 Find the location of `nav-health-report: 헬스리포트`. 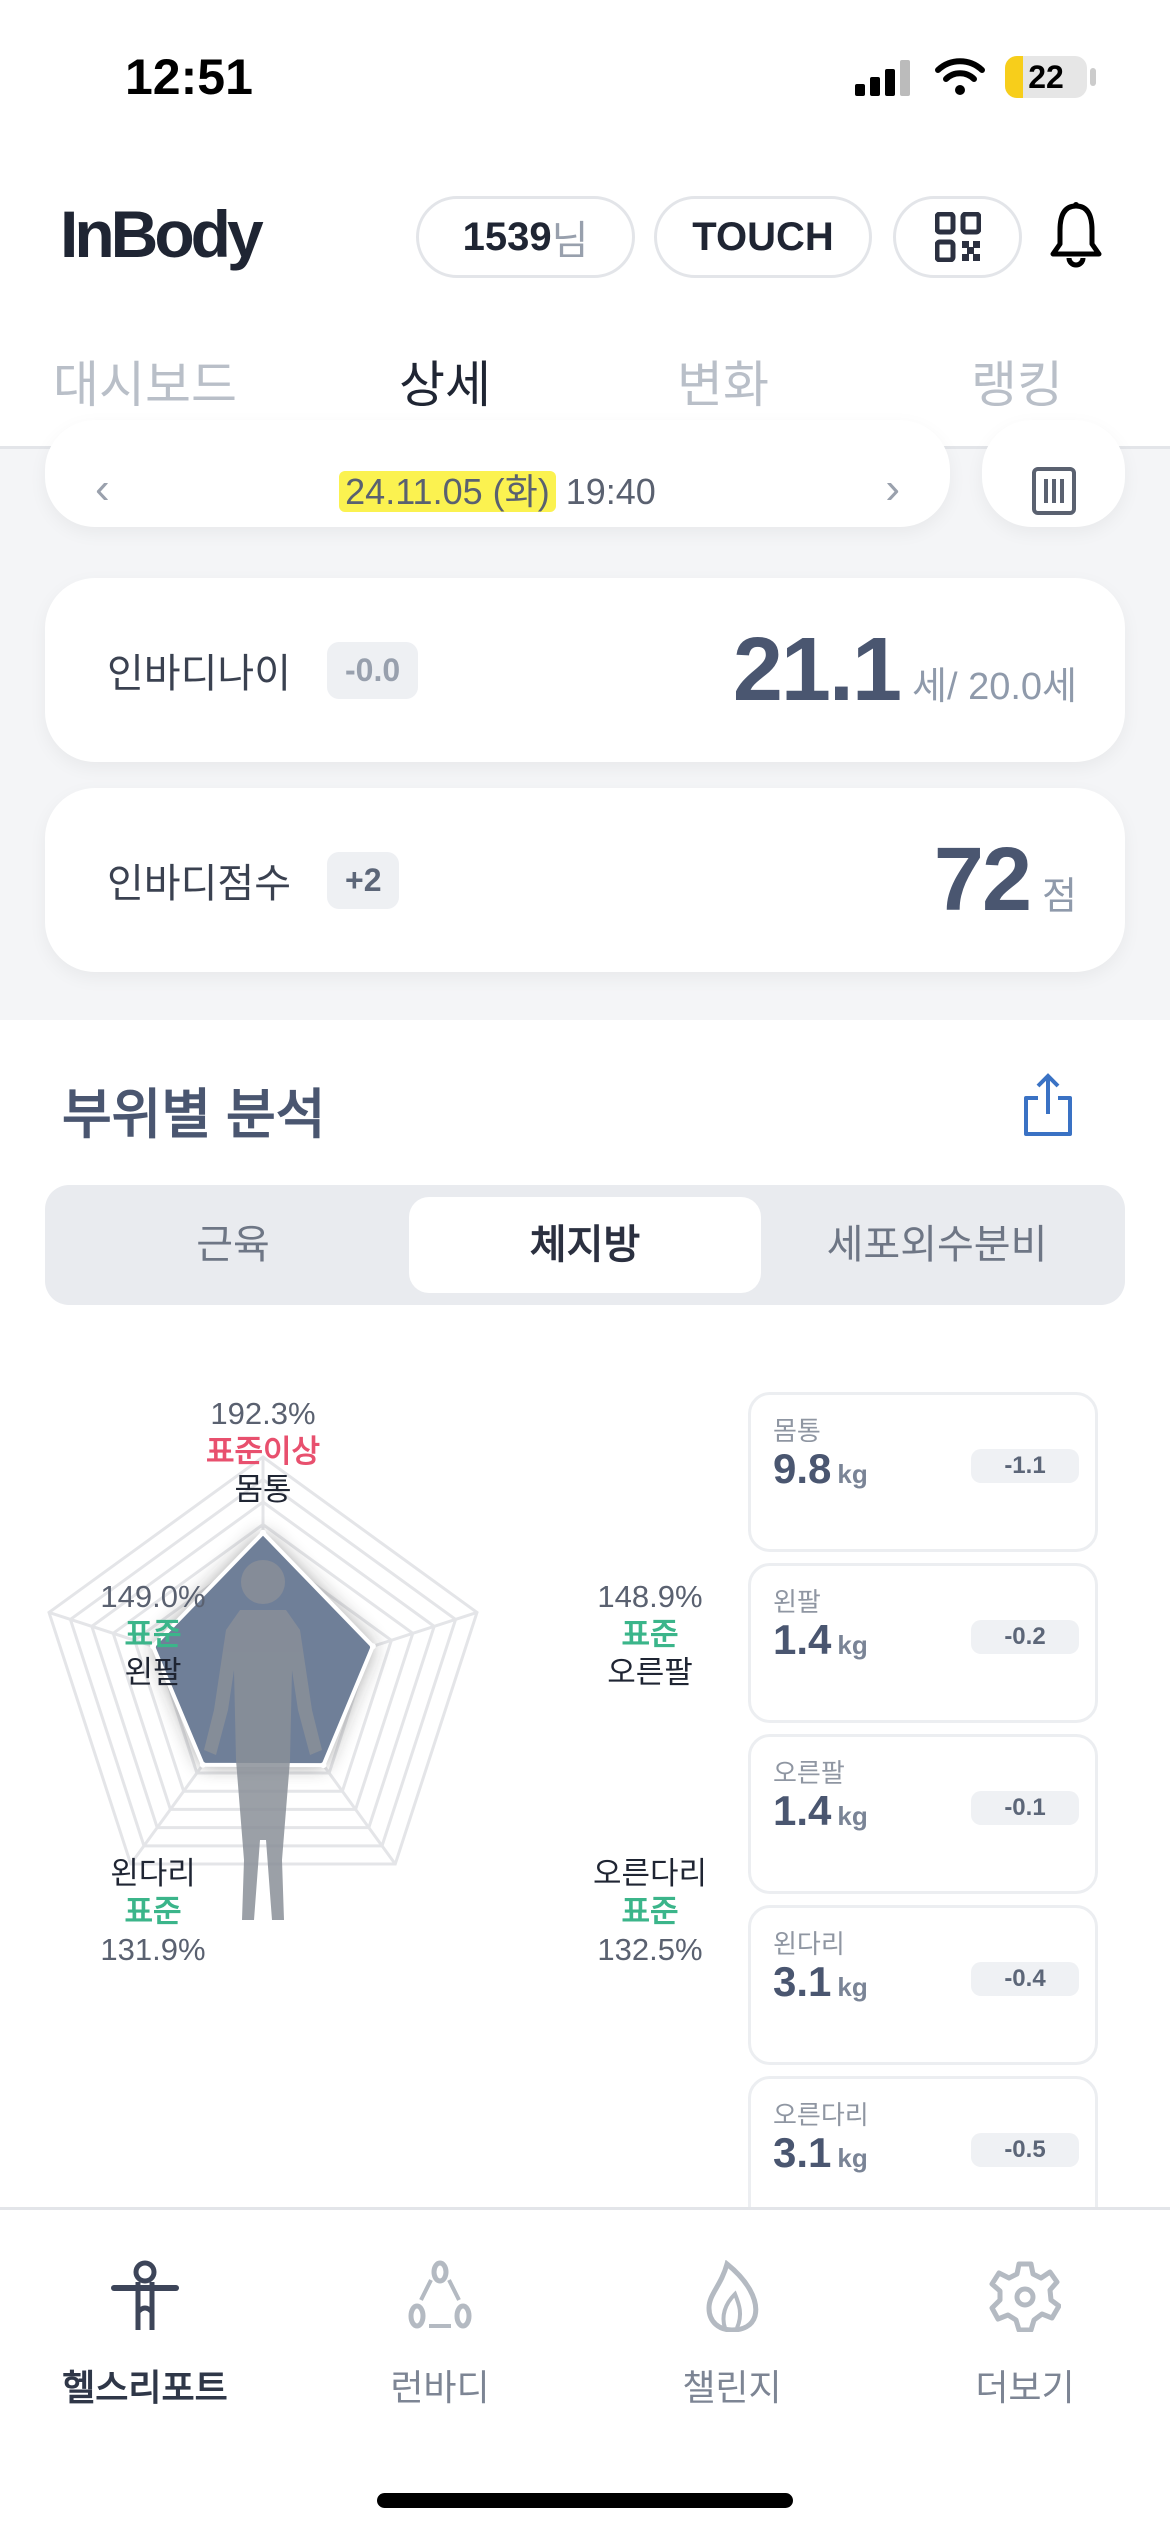

nav-health-report: 헬스리포트 is located at coordinates (145, 2335).